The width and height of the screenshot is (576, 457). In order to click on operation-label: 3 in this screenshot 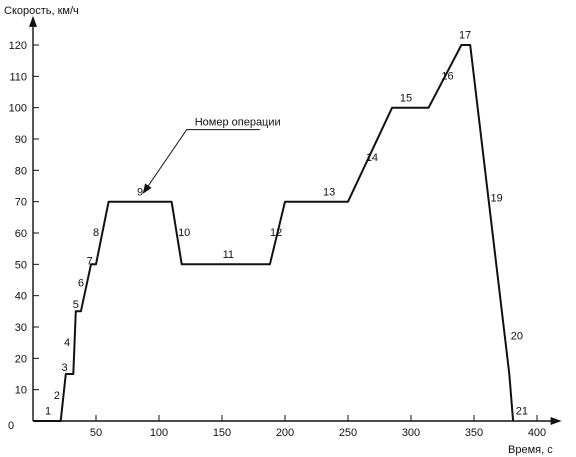, I will do `click(64, 368)`.